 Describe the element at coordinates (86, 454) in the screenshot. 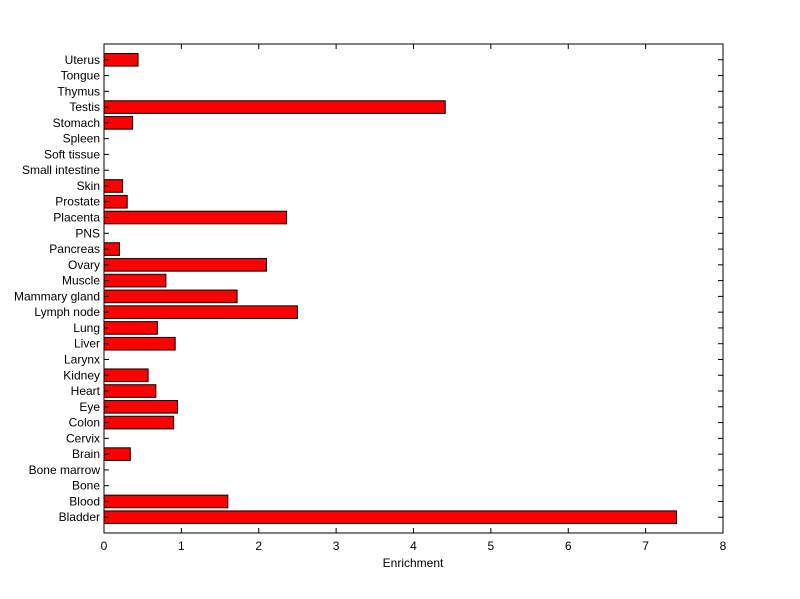

I see `y-tick-label: Brain` at that location.